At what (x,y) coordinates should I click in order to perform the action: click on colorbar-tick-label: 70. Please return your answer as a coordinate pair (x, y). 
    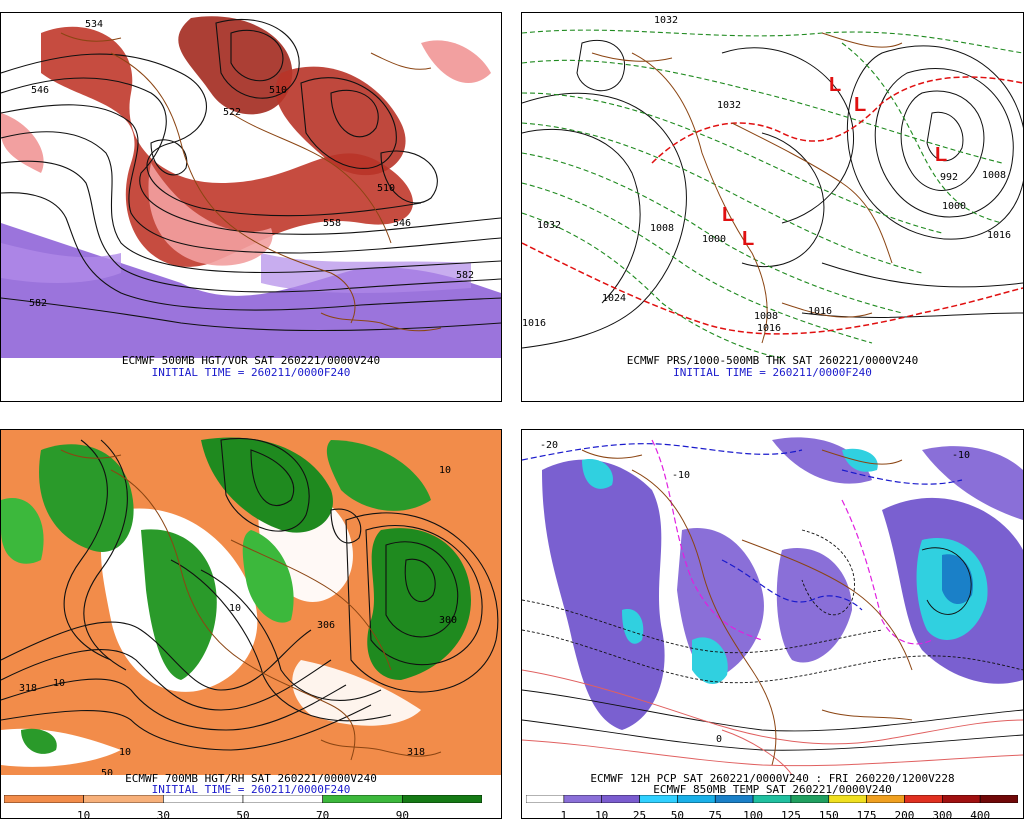
    Looking at the image, I should click on (323, 815).